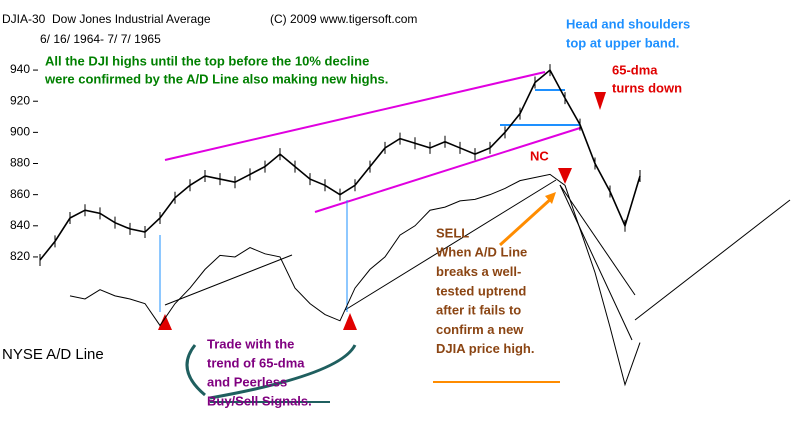 The height and width of the screenshot is (422, 800). What do you see at coordinates (20, 132) in the screenshot?
I see `y-tick-label: 900` at bounding box center [20, 132].